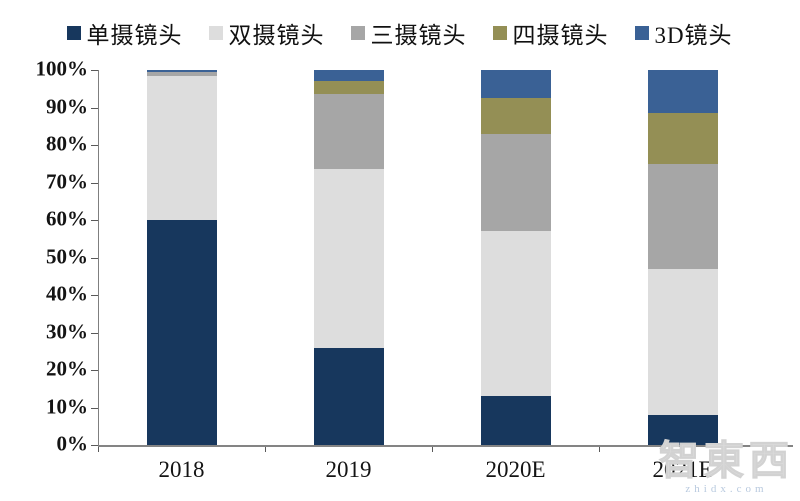  Describe the element at coordinates (67, 405) in the screenshot. I see `y-tick-label: 10%` at that location.